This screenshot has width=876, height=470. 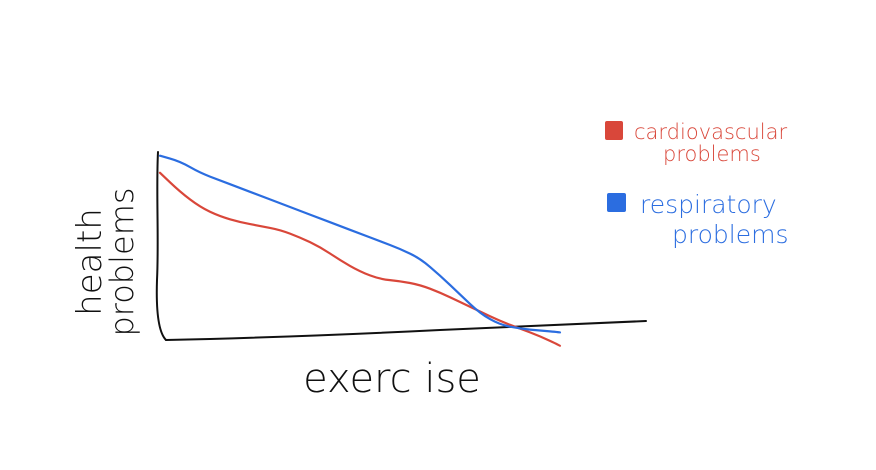 What do you see at coordinates (614, 130) in the screenshot?
I see `legend-swatch-cardiovascular` at bounding box center [614, 130].